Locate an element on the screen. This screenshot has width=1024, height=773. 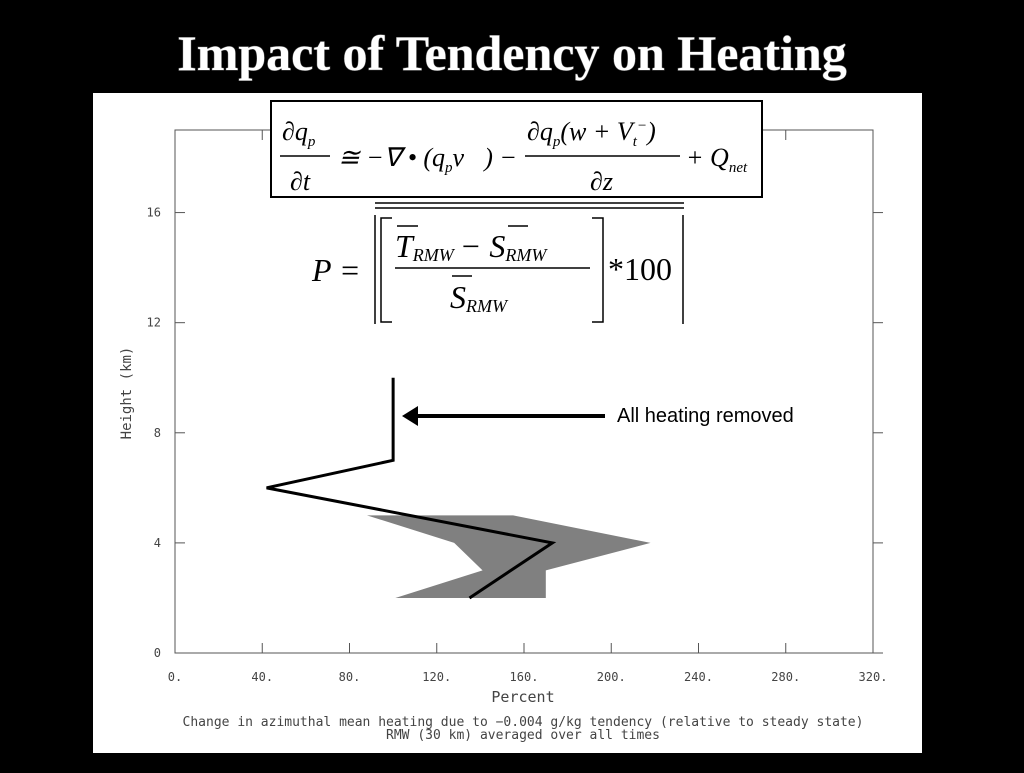
y-tick-label: 0 is located at coordinates (157, 653).